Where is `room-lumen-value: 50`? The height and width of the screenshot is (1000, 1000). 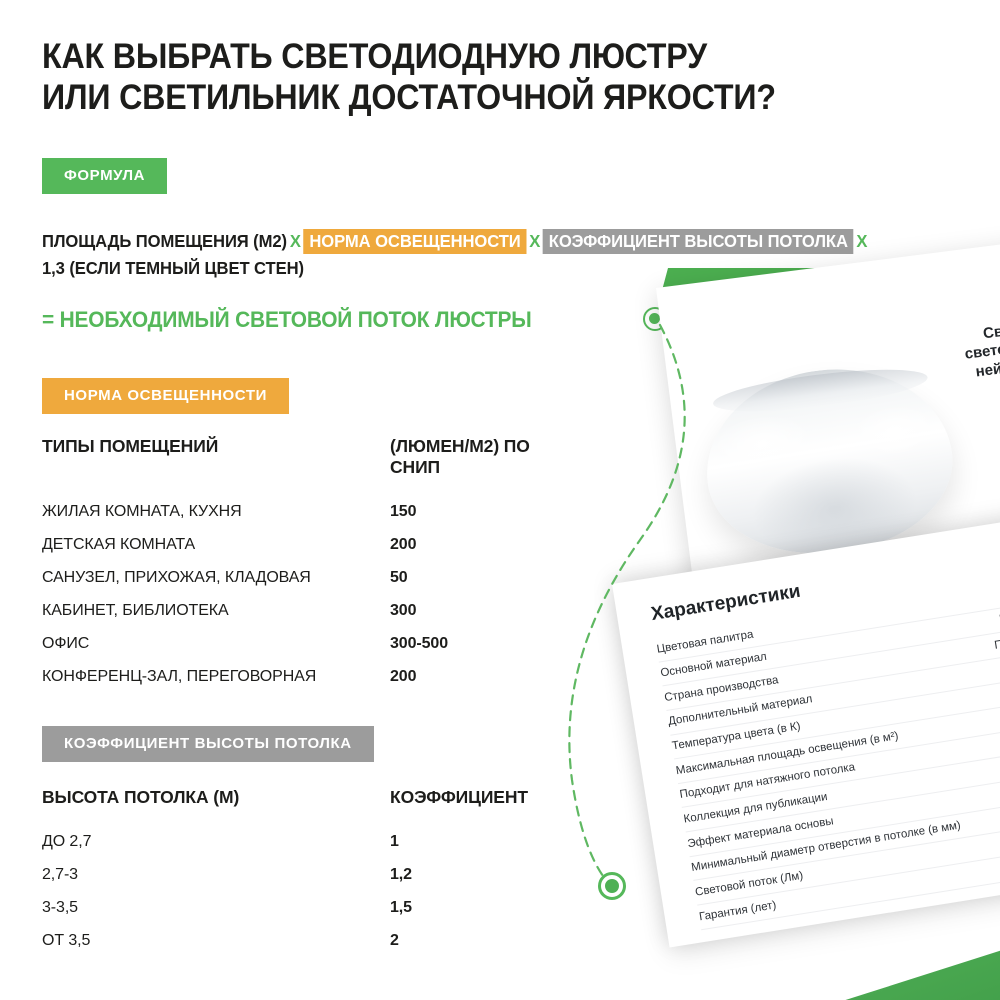 room-lumen-value: 50 is located at coordinates (399, 577).